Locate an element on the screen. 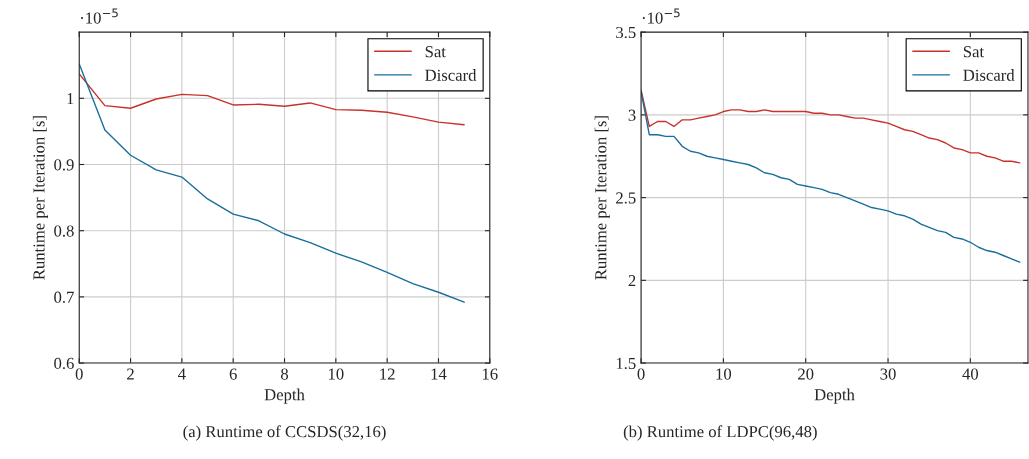 The width and height of the screenshot is (1029, 459). y-tick-label: 3 is located at coordinates (632, 115).